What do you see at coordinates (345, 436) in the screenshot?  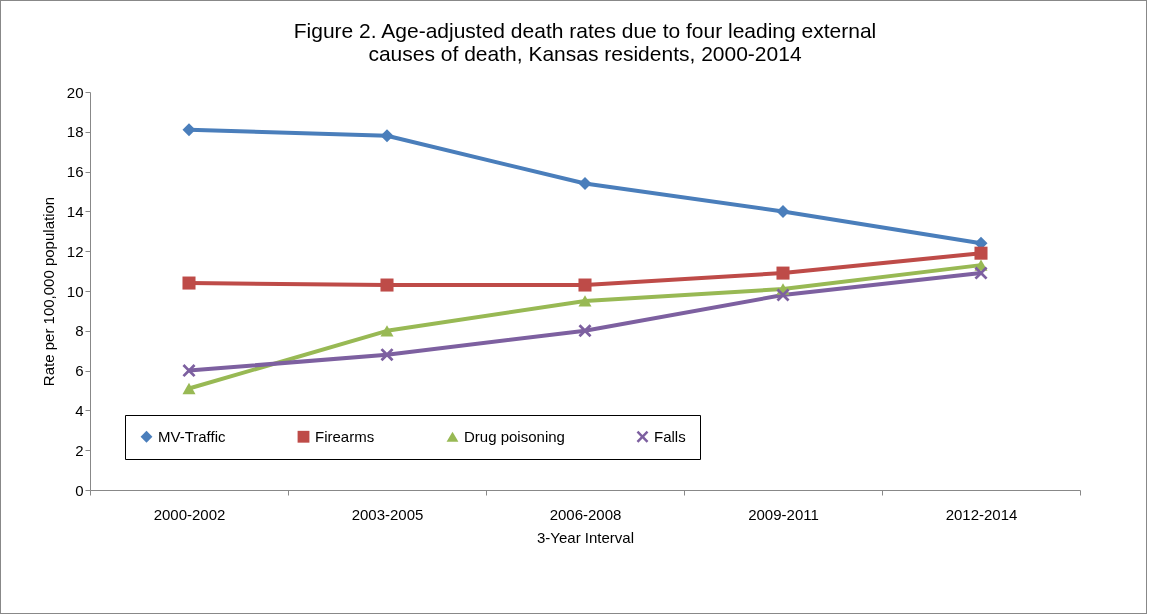 I see `legend-label: Firearms` at bounding box center [345, 436].